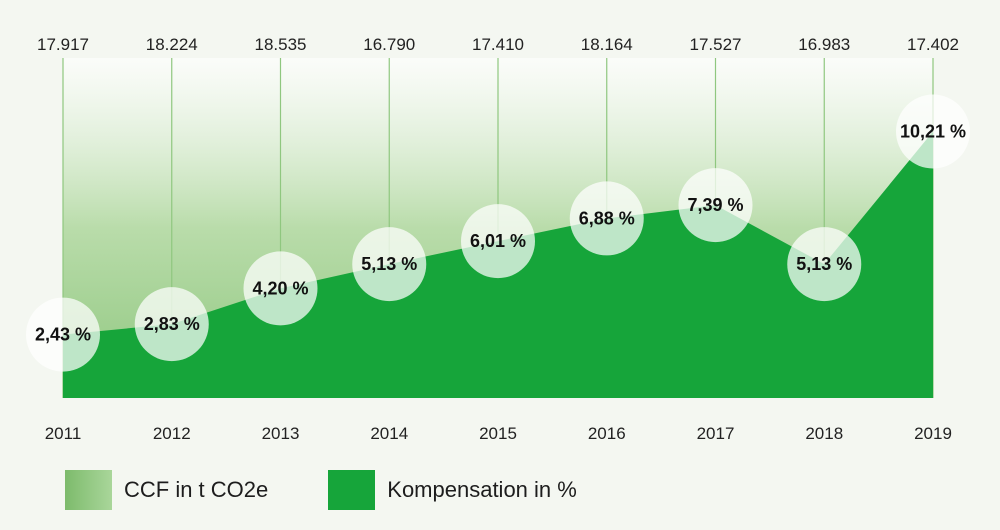  Describe the element at coordinates (389, 44) in the screenshot. I see `ccf-value-2014: 16.790` at that location.